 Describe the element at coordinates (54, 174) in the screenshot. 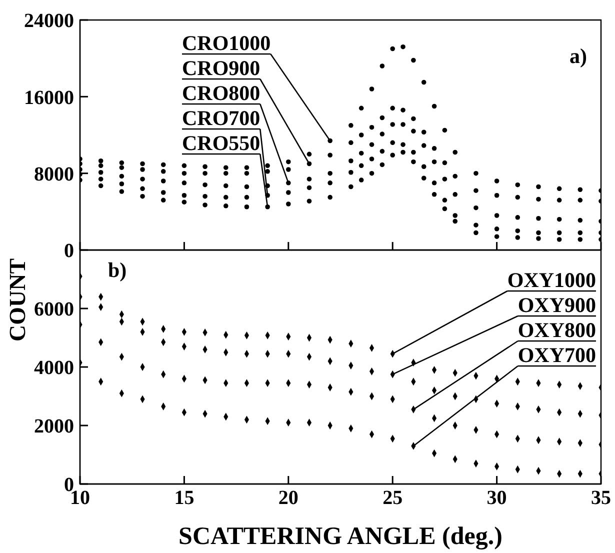

I see `y-tick-label: 8000` at that location.